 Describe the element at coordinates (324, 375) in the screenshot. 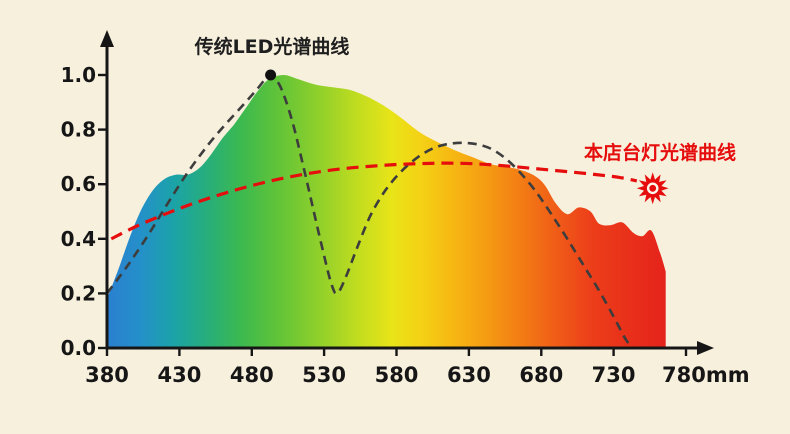

I see `x-tick-label: 530` at that location.